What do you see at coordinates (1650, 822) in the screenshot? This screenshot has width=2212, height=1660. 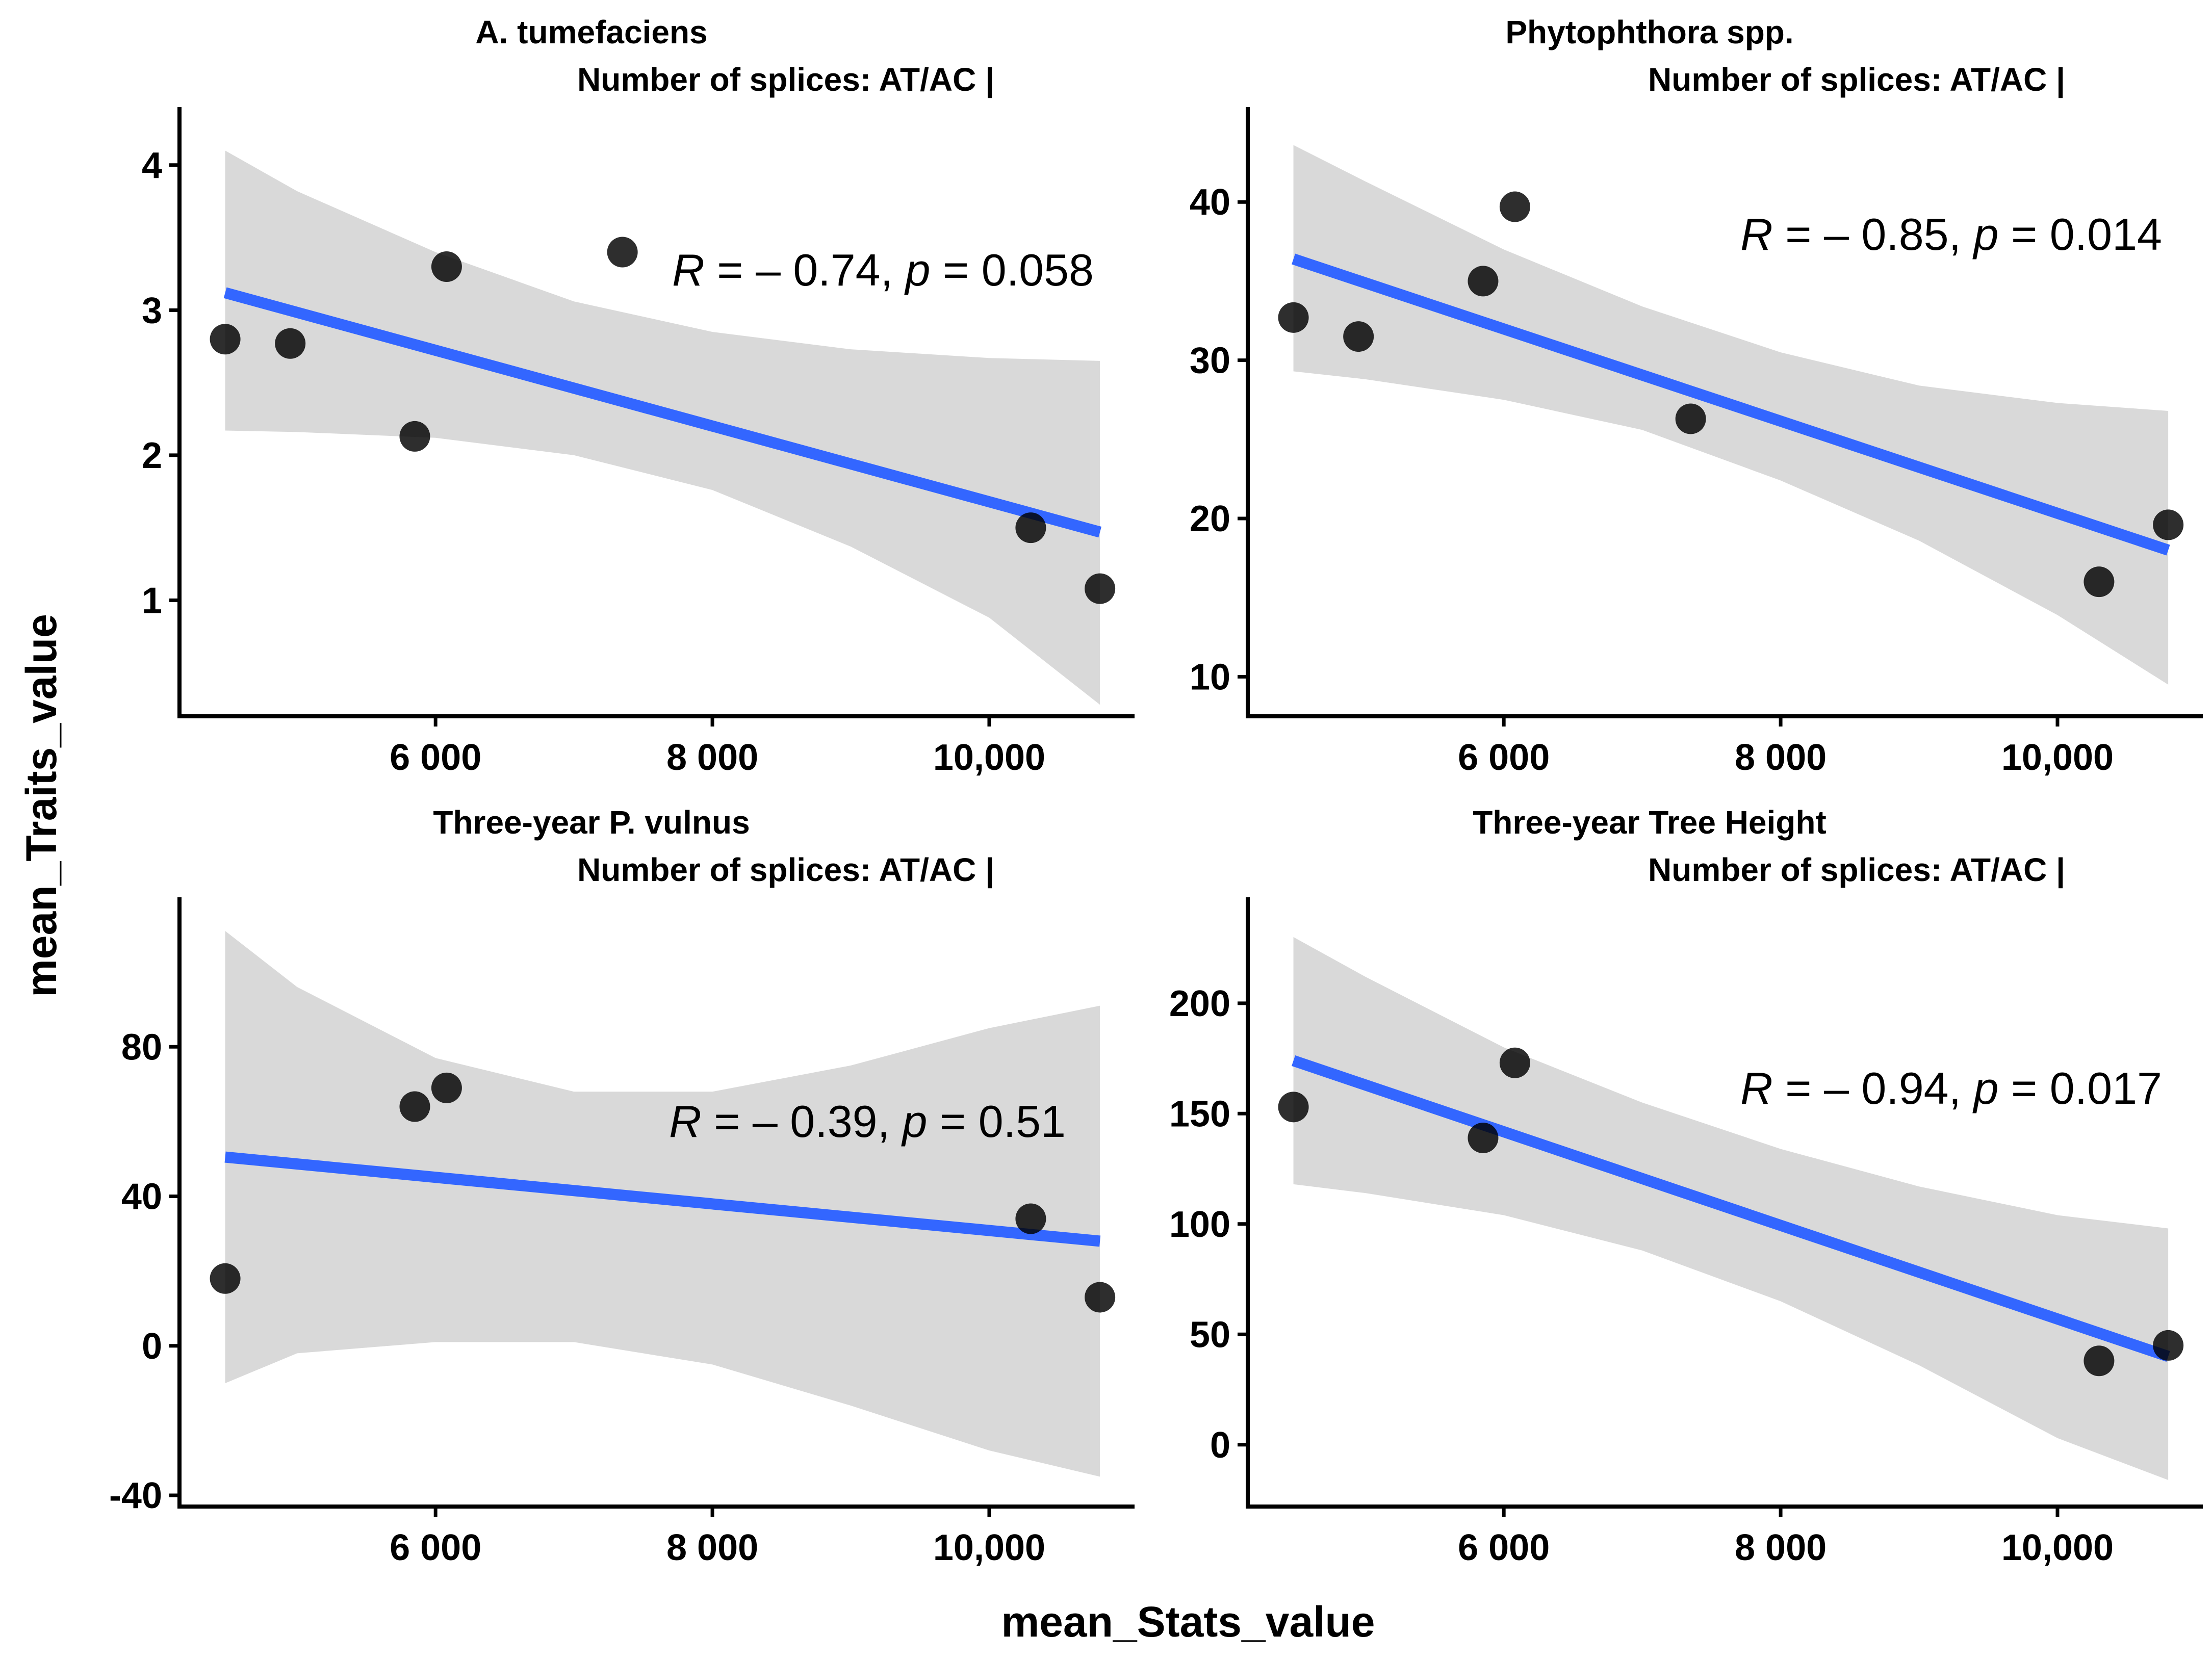 I see `chart-title: Three-year Tree Height` at bounding box center [1650, 822].